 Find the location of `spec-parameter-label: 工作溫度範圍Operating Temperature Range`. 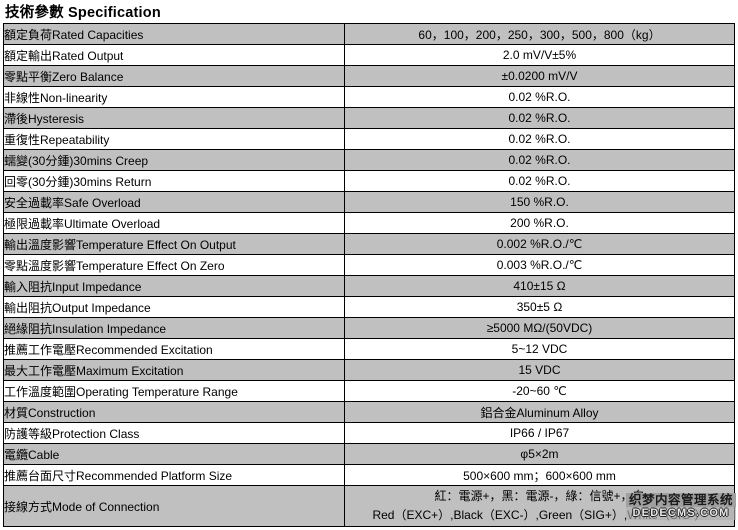

spec-parameter-label: 工作溫度範圍Operating Temperature Range is located at coordinates (174, 391).